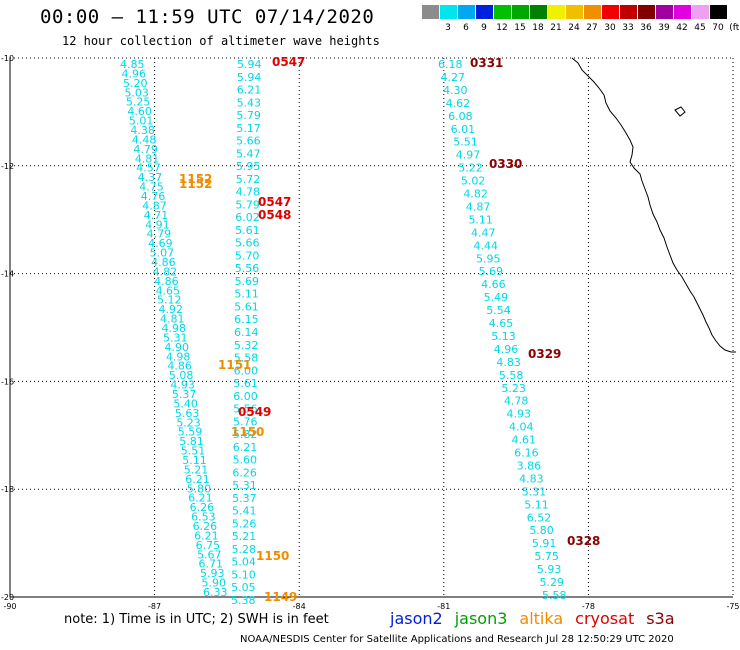  I want to click on swh-value: 5.82, so click(245, 434).